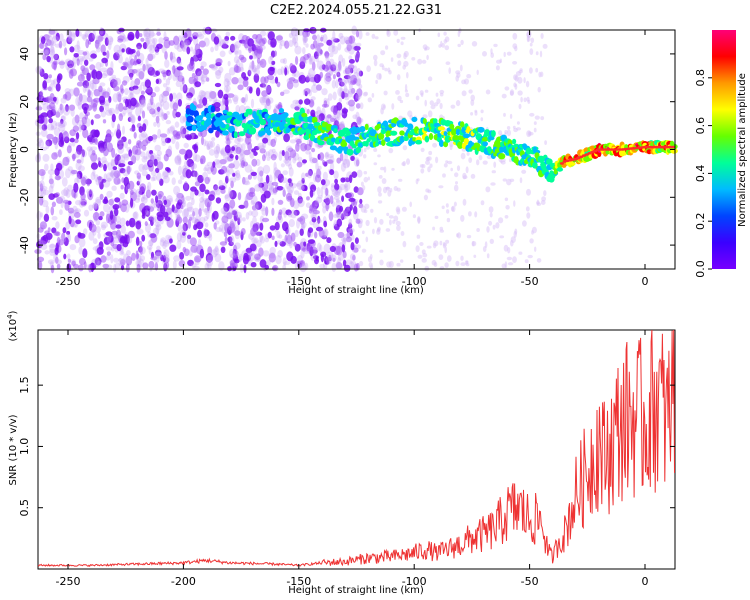 The height and width of the screenshot is (600, 750). Describe the element at coordinates (183, 581) in the screenshot. I see `x-tick-label: -200` at that location.